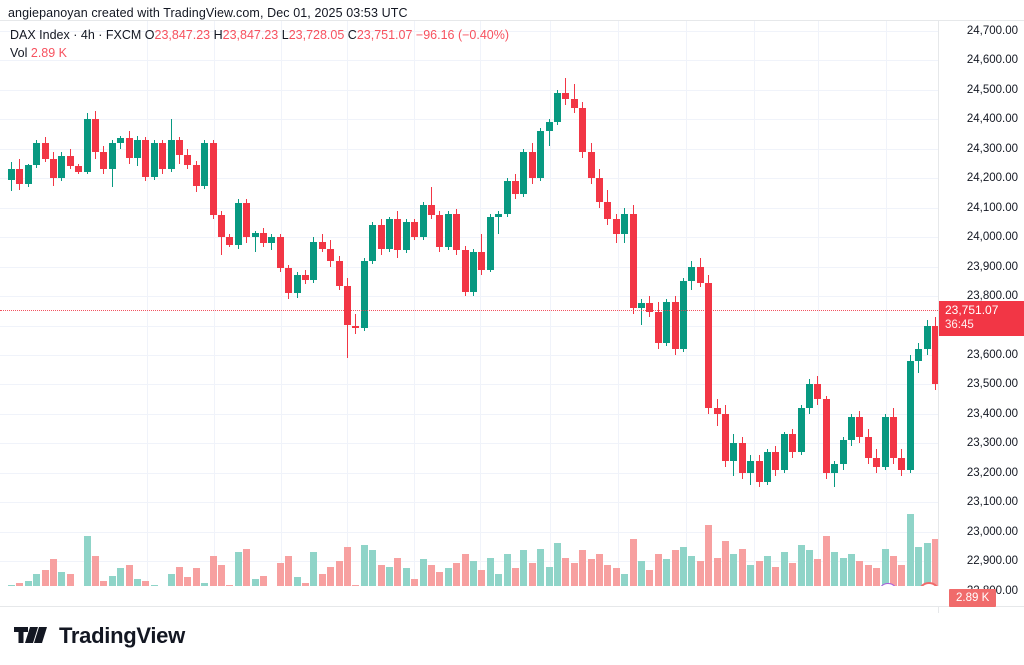 This screenshot has height=665, width=1024. What do you see at coordinates (981, 319) in the screenshot?
I see `current-price-badge: 23,751.07 36:45` at bounding box center [981, 319].